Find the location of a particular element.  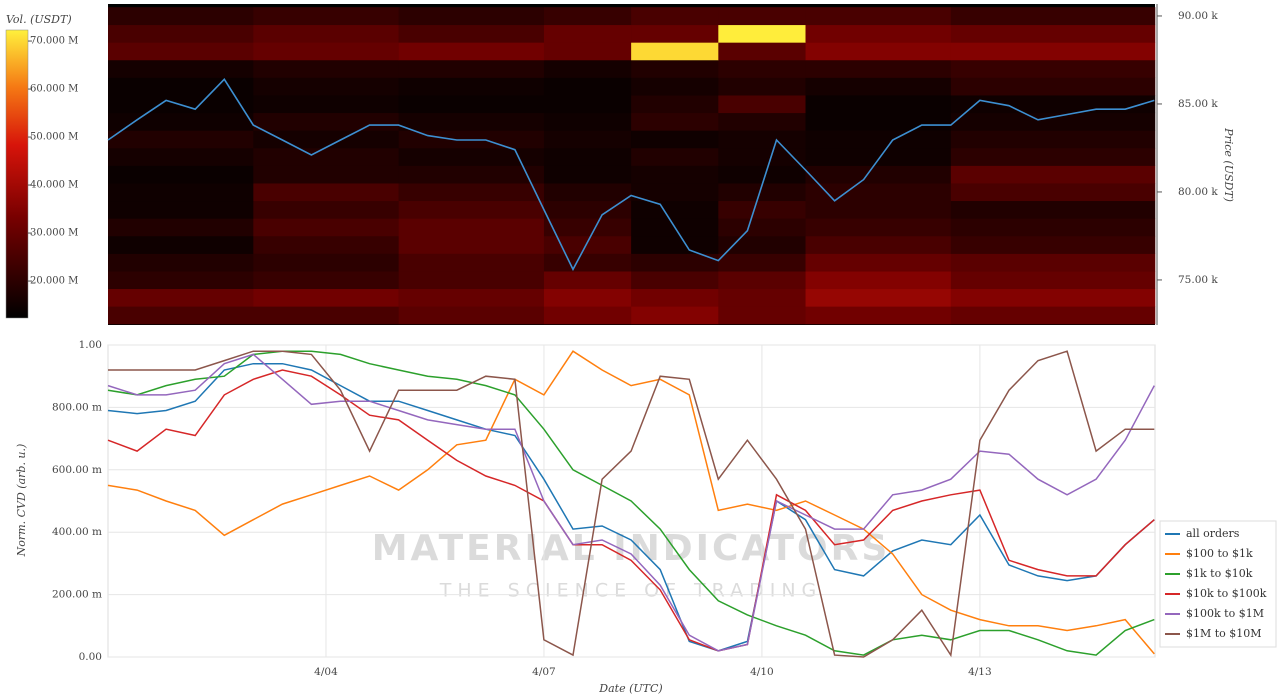

y-tick-label: 600.00 m is located at coordinates (77, 470).